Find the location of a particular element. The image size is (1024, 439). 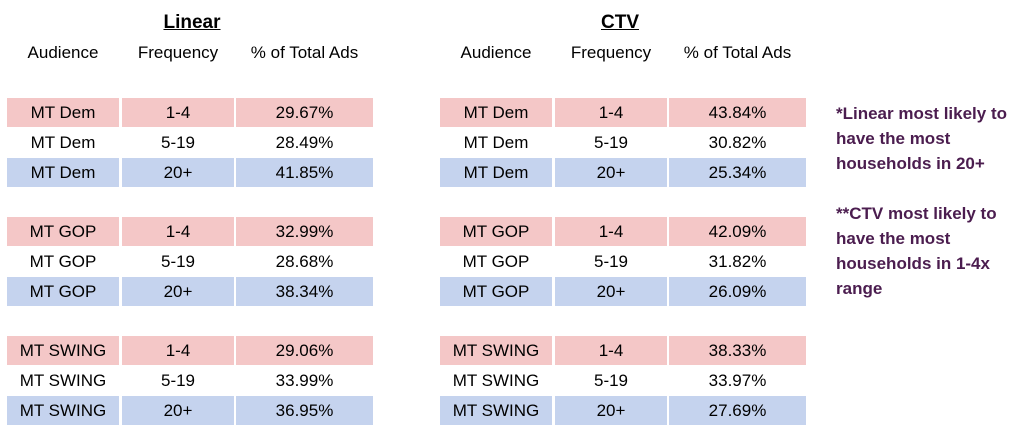

table-row: MT Dem 20+ 41.85% is located at coordinates (190, 172).